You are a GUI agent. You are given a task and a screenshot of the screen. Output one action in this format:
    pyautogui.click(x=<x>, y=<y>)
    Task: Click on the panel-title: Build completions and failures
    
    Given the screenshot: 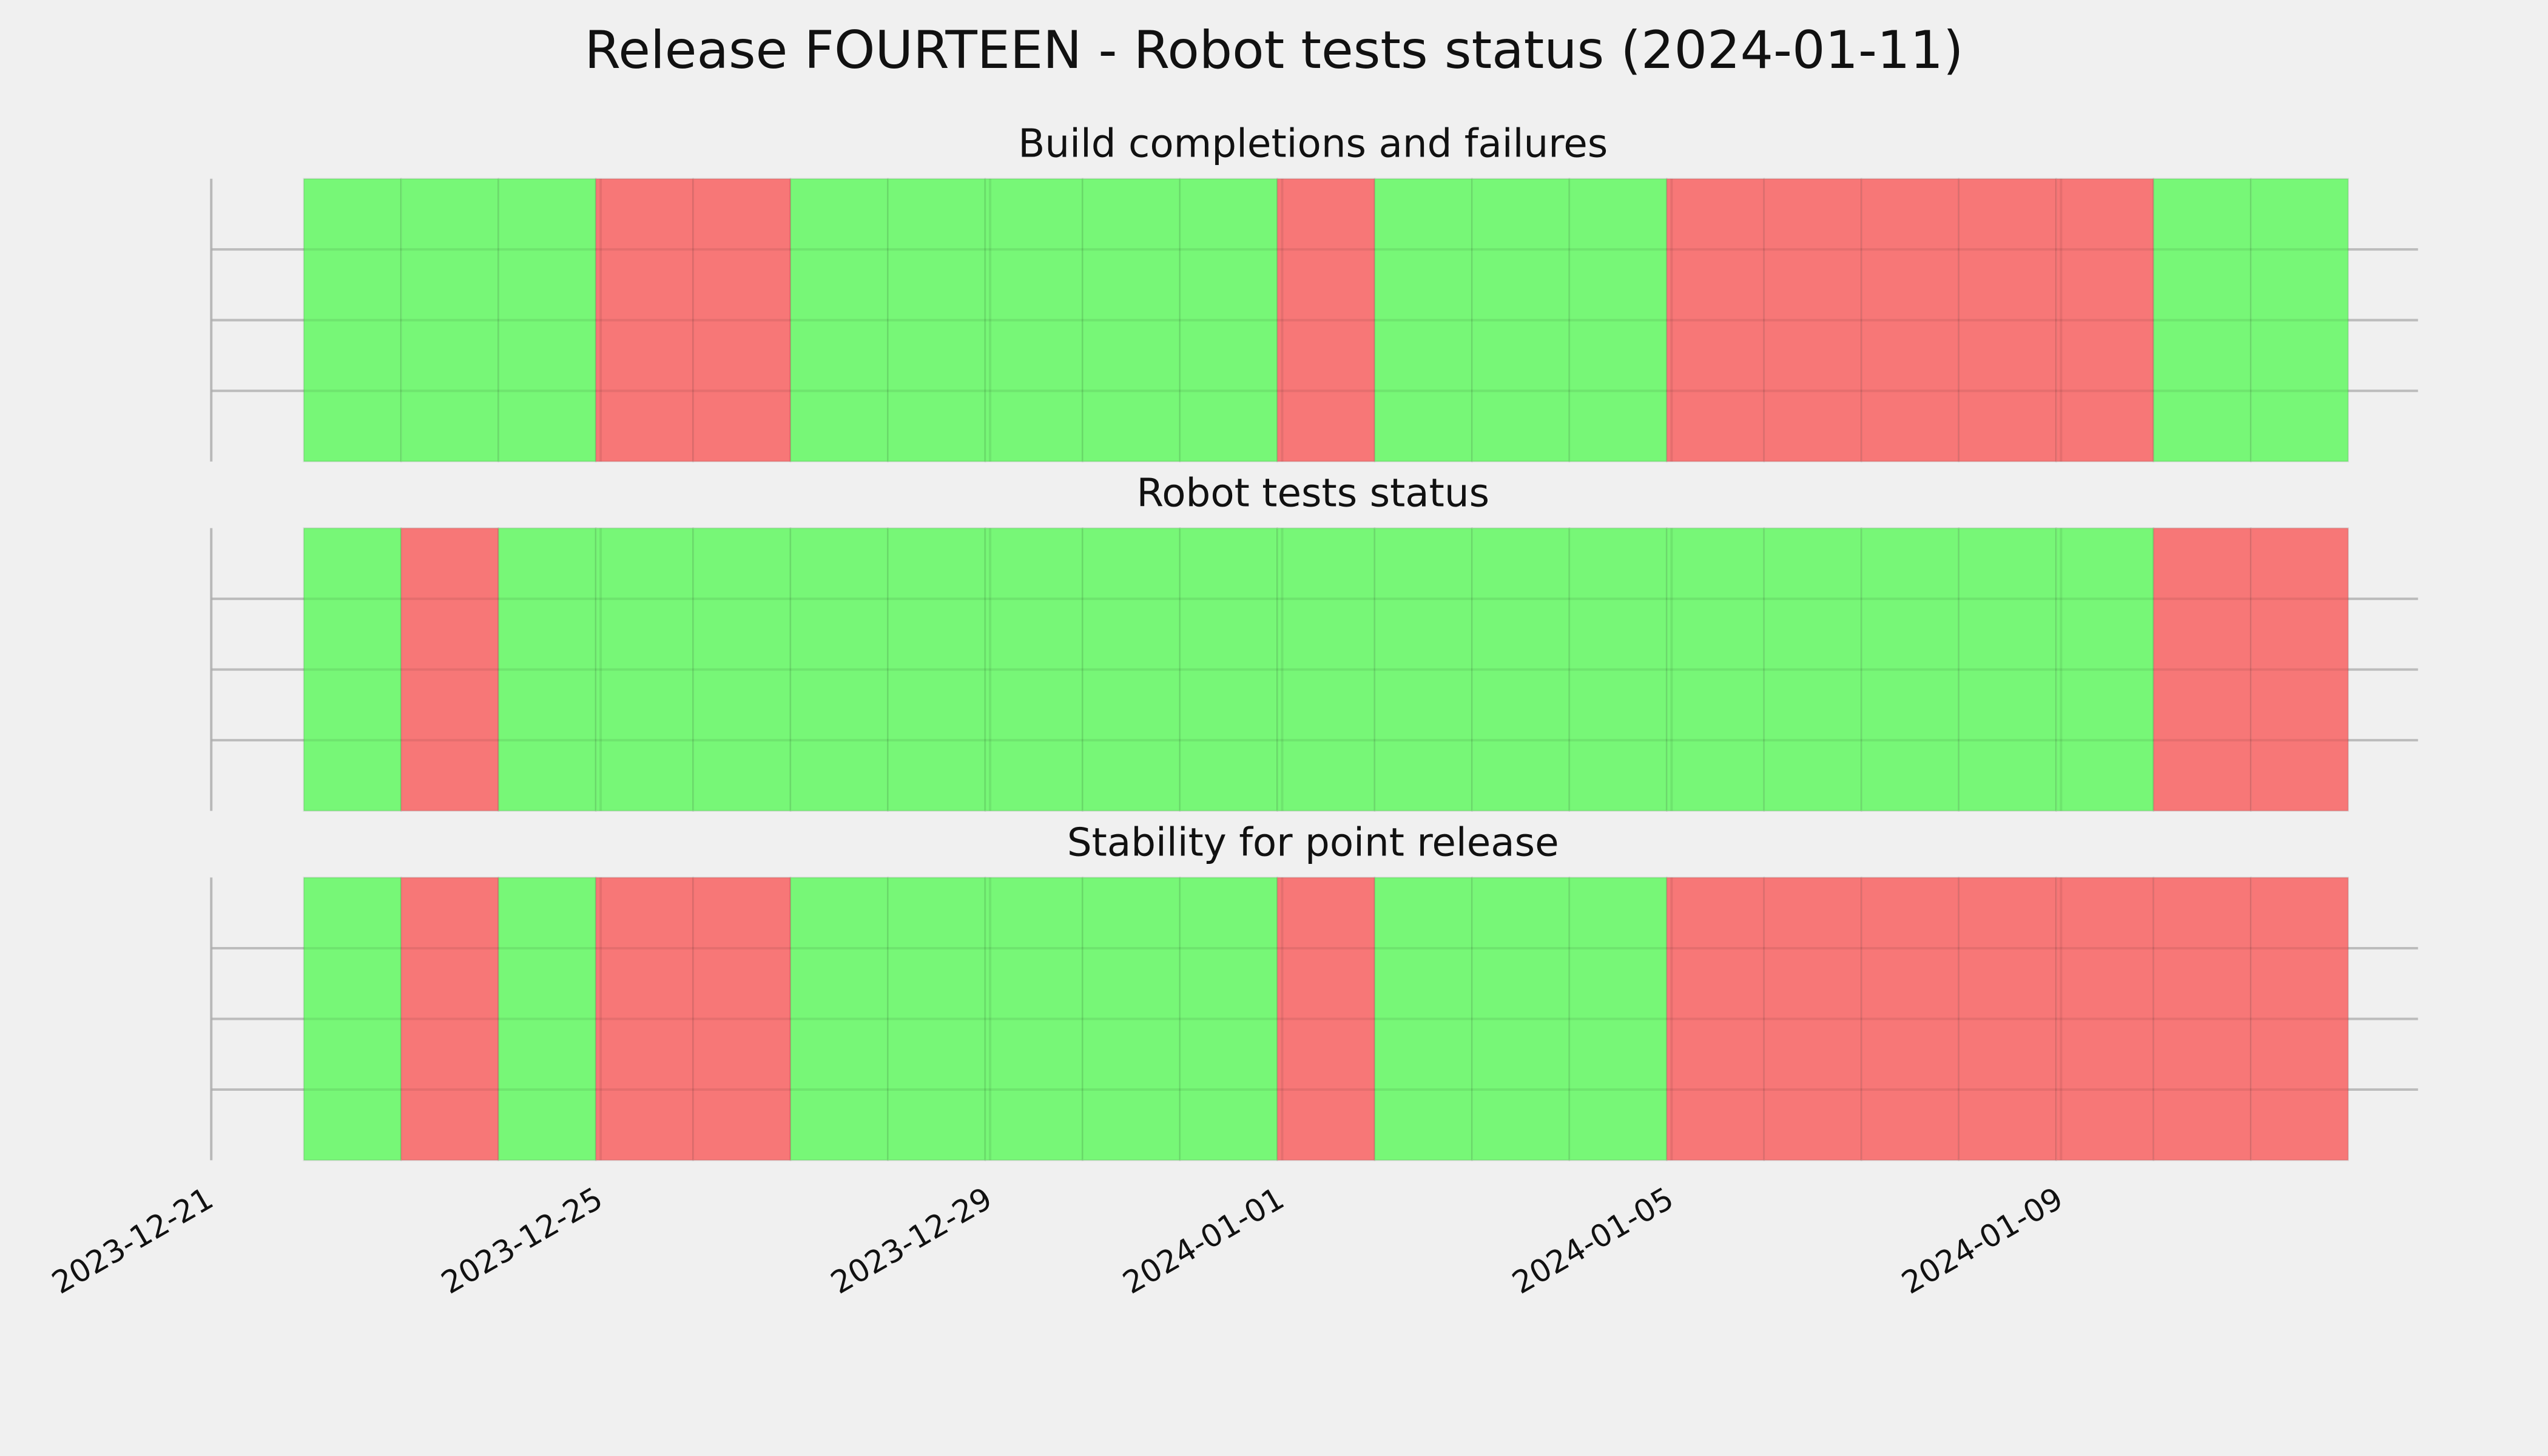 What is the action you would take?
    pyautogui.click(x=1313, y=144)
    